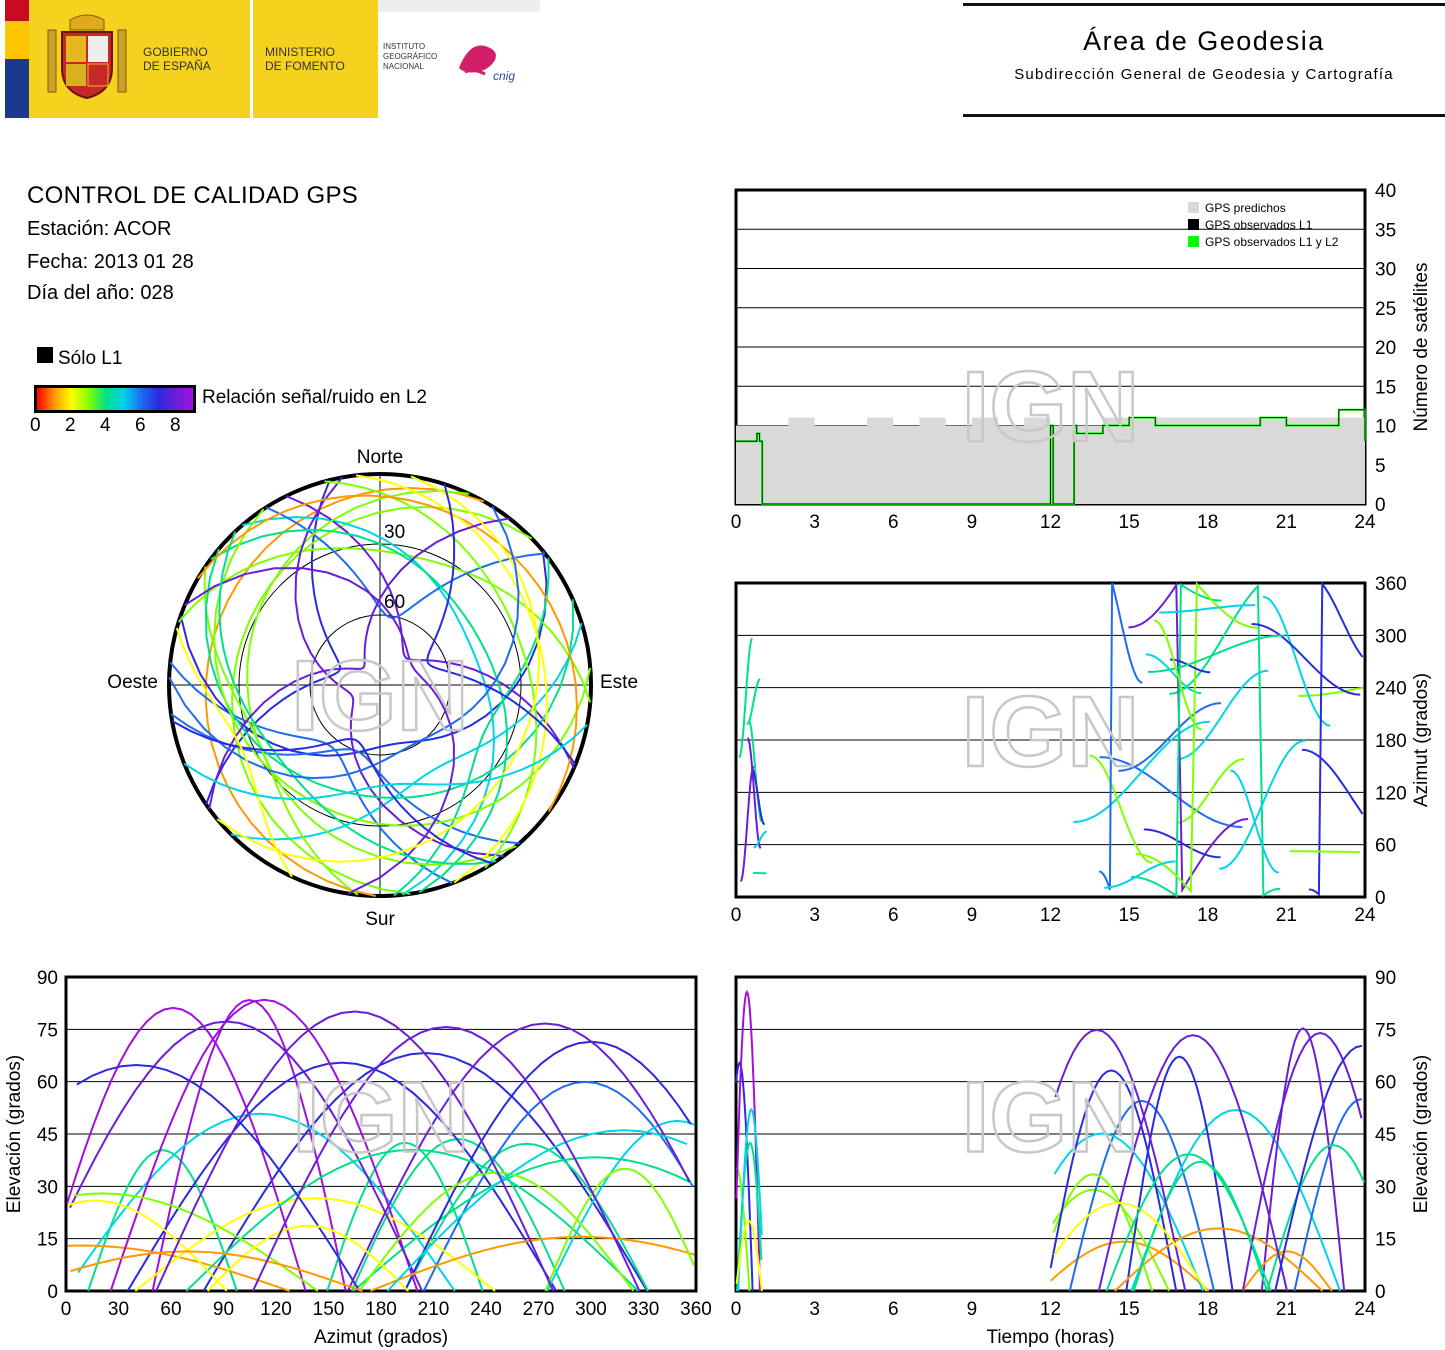  What do you see at coordinates (814, 915) in the screenshot?
I see `x-tick-label: 3` at bounding box center [814, 915].